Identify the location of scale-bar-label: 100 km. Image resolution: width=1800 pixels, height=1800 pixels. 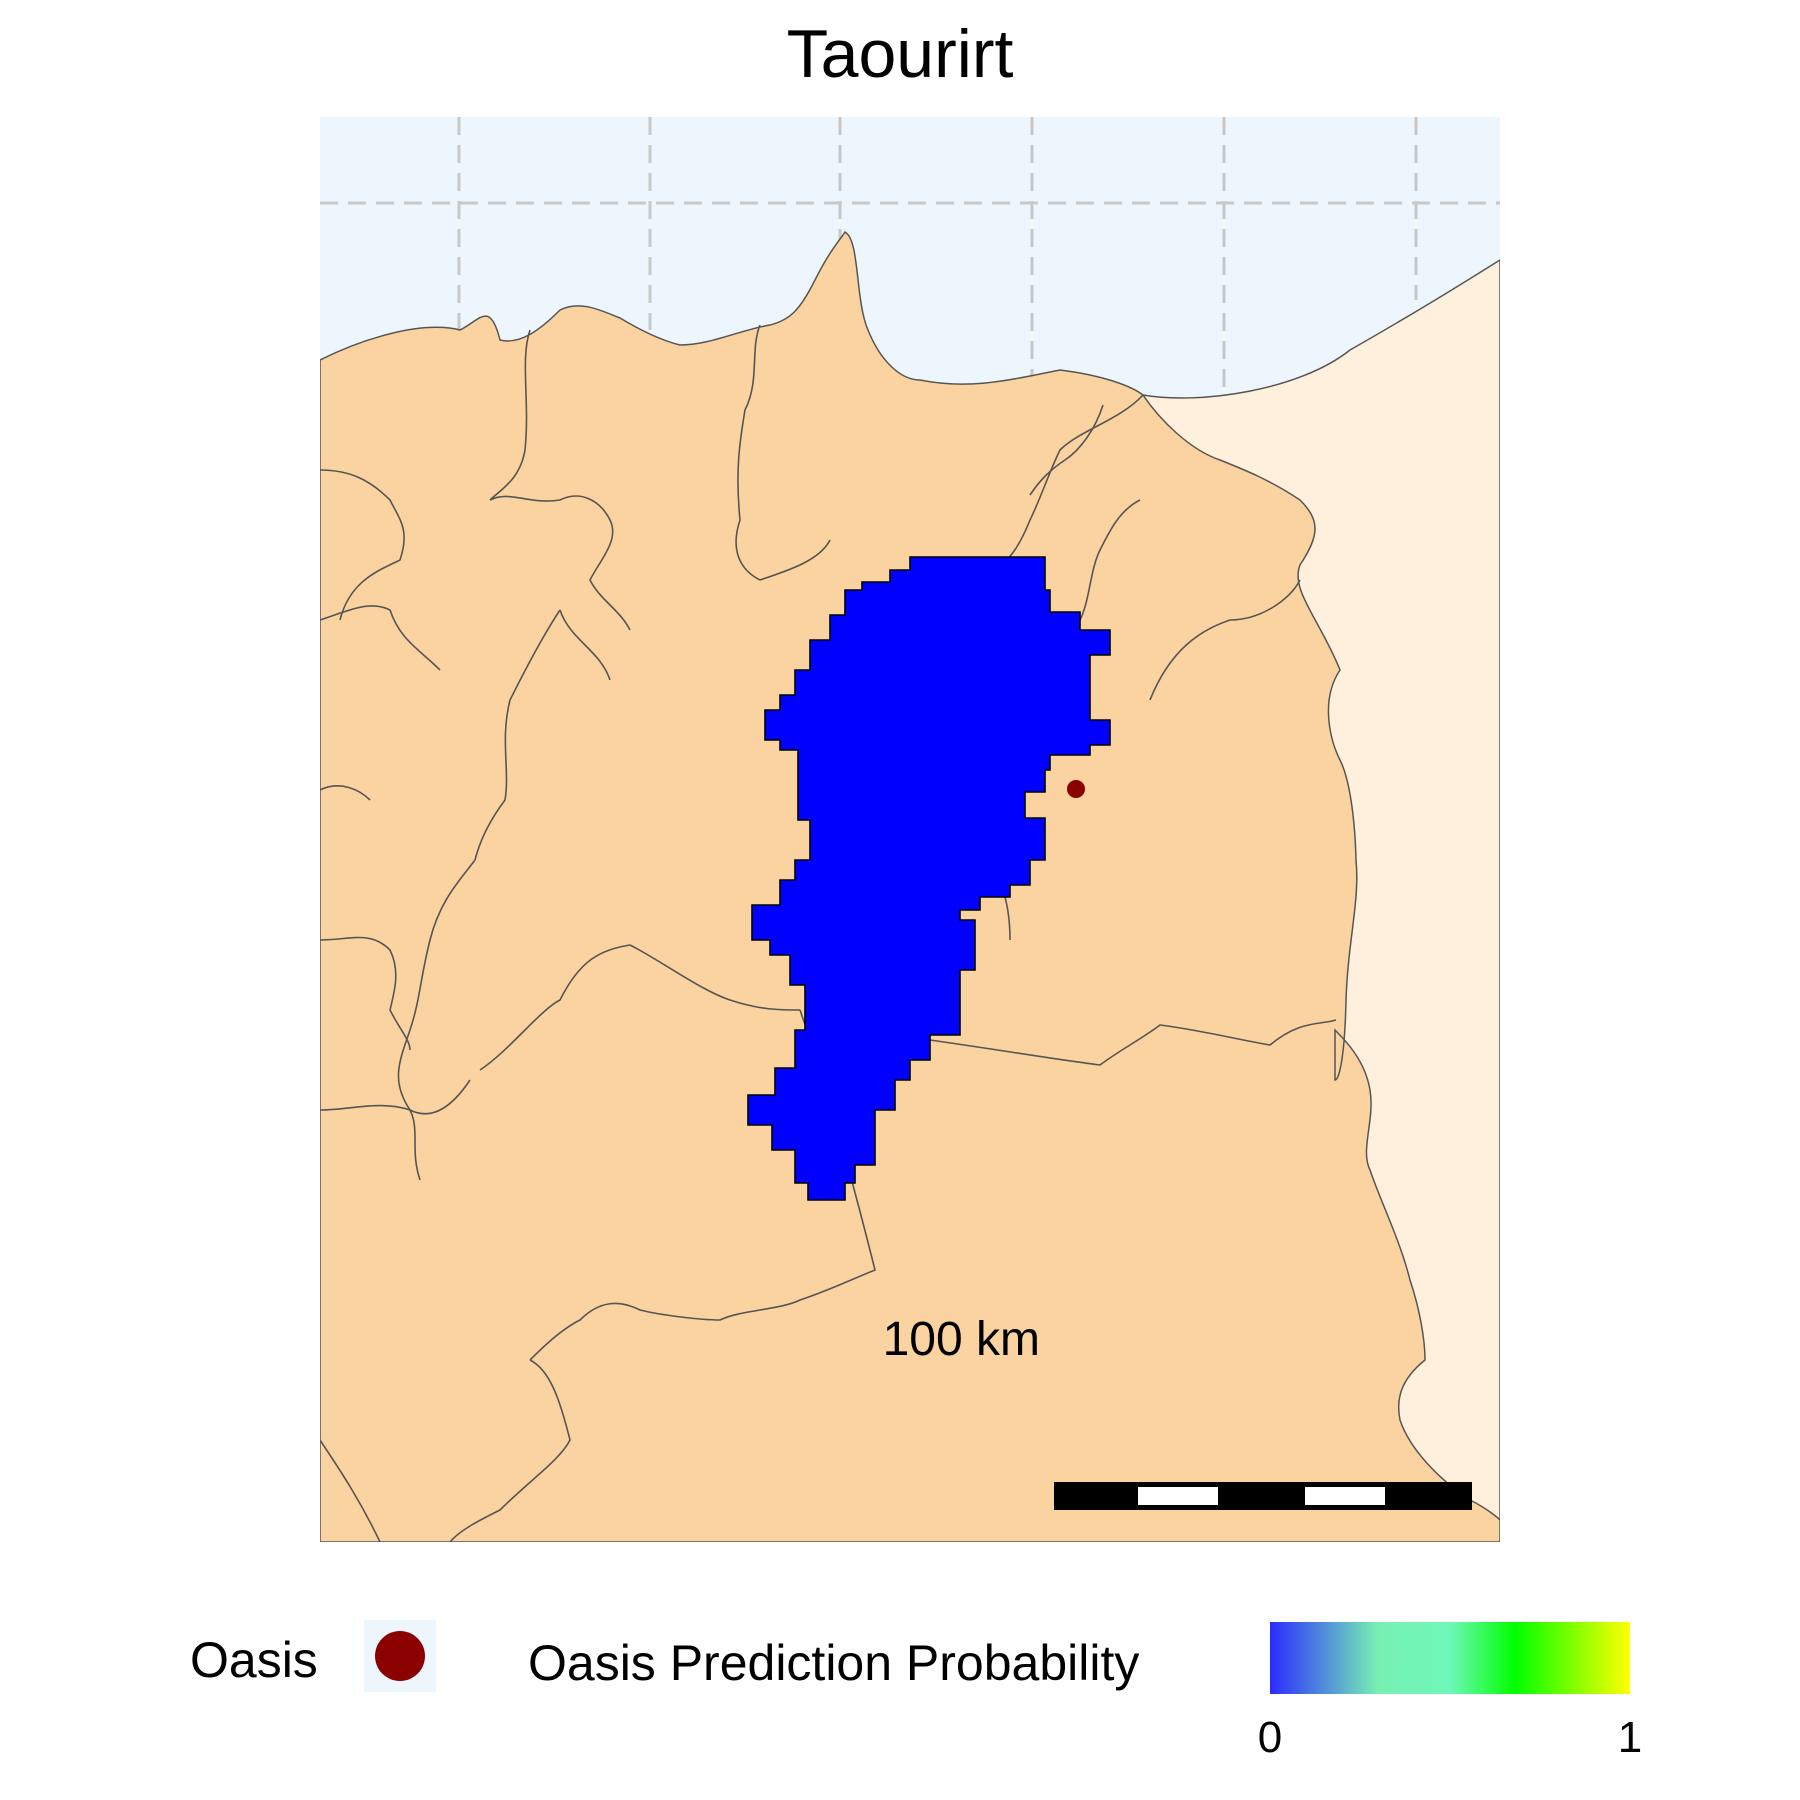
(961, 1339).